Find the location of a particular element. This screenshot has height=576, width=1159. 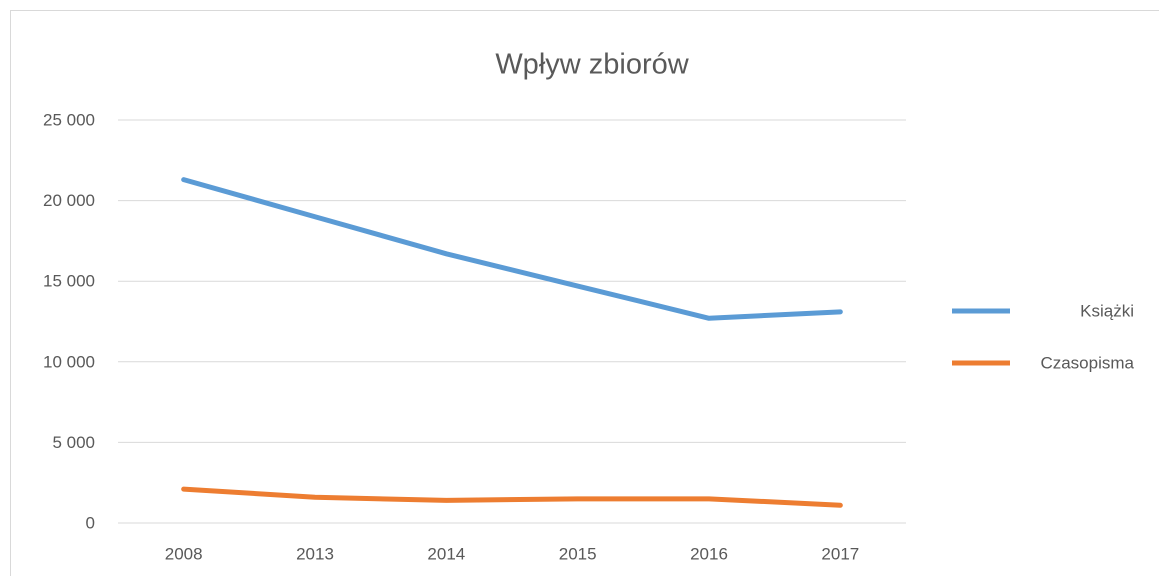

chart-title: Wpływ zbiorów is located at coordinates (592, 65).